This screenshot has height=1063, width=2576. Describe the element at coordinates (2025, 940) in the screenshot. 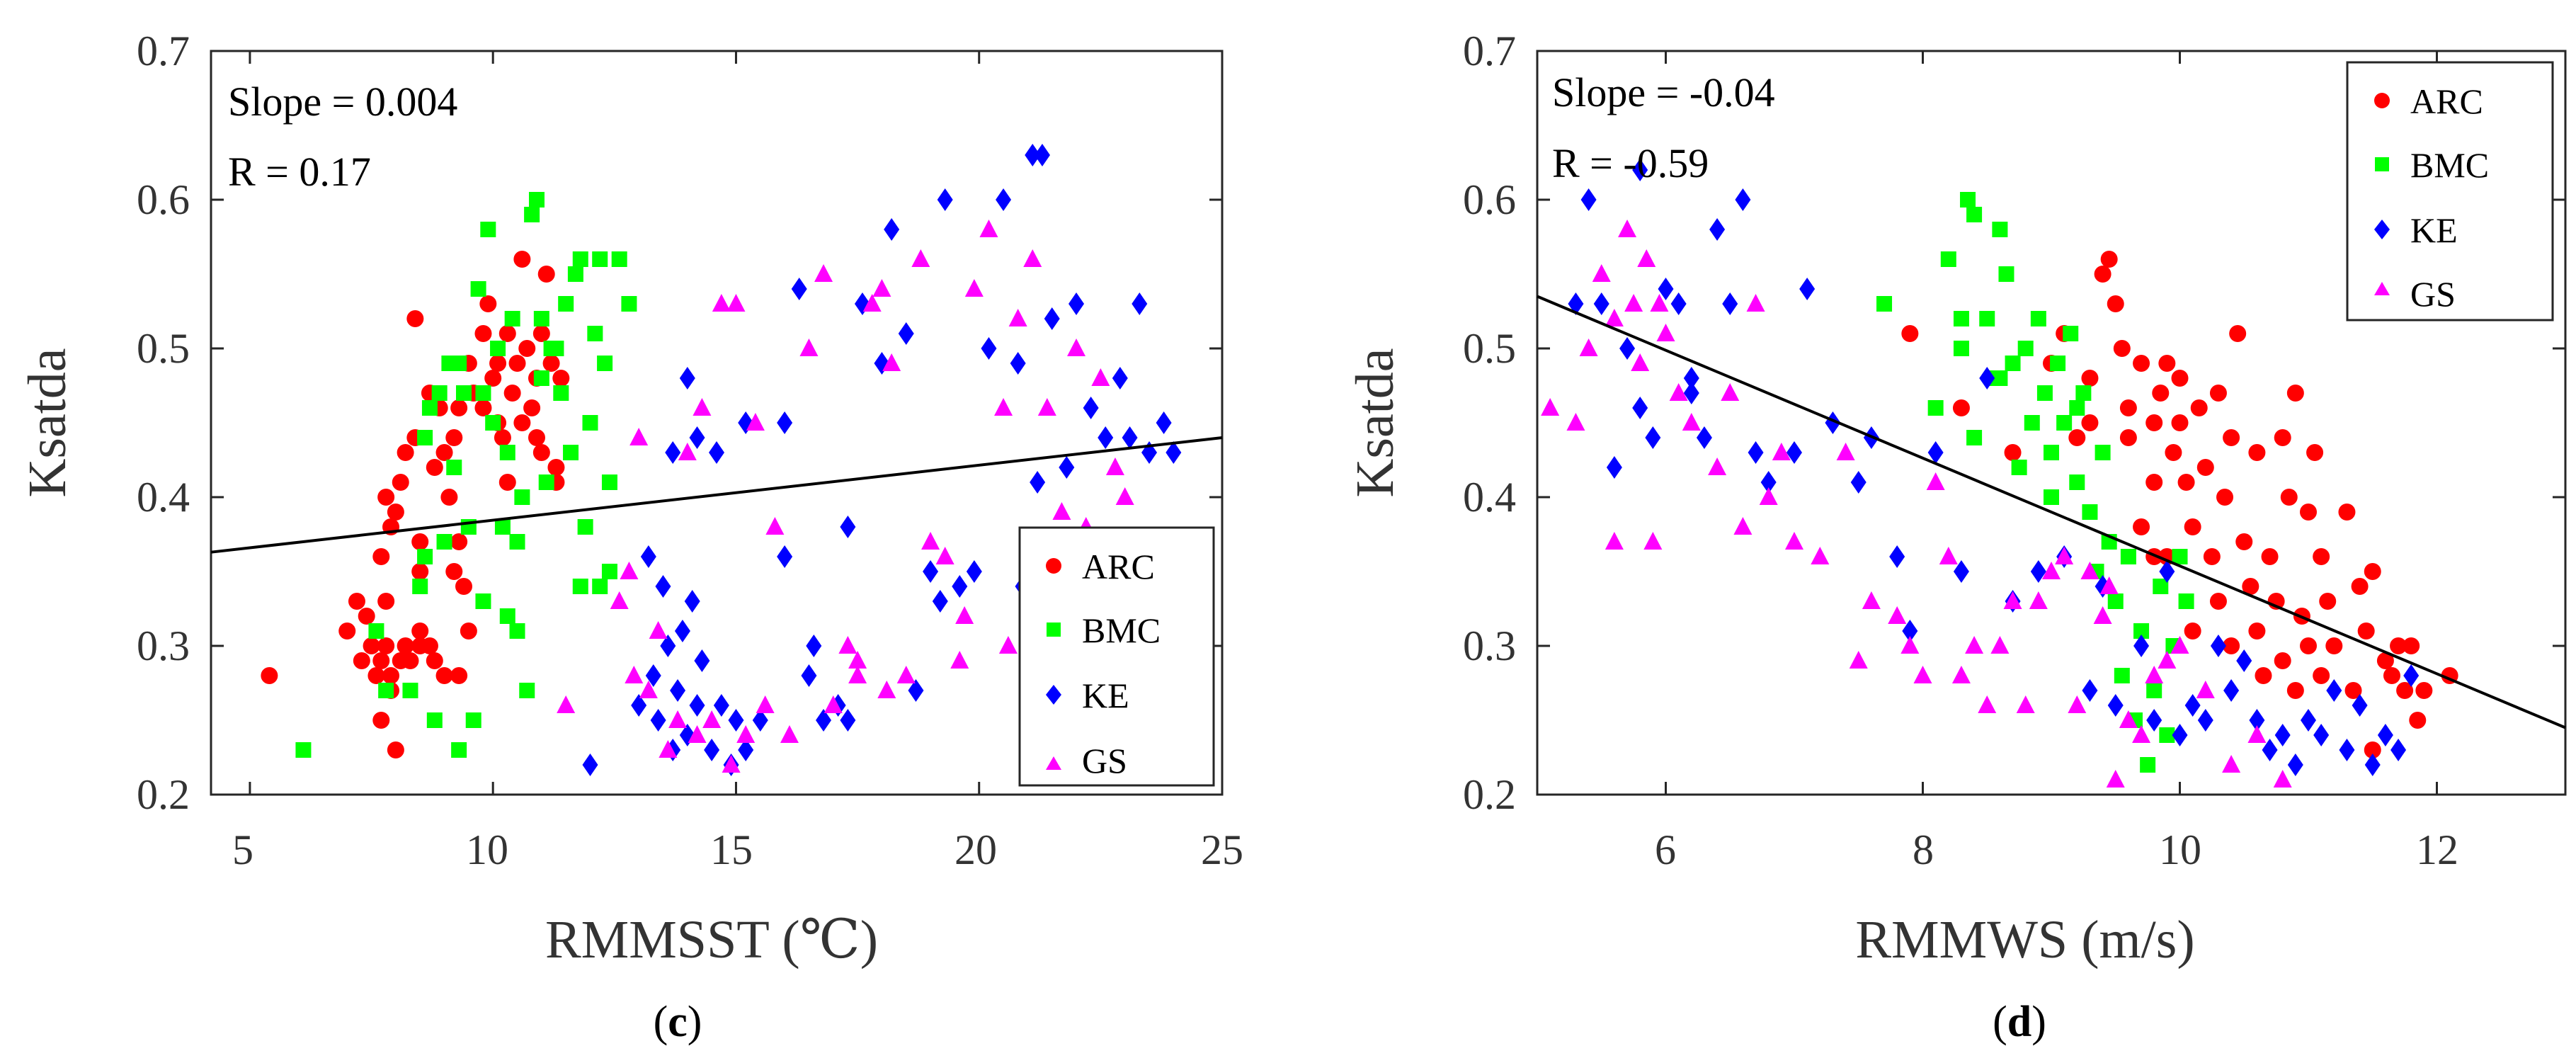

I see `x-axis-label-d: RMMWS (m/s)` at that location.